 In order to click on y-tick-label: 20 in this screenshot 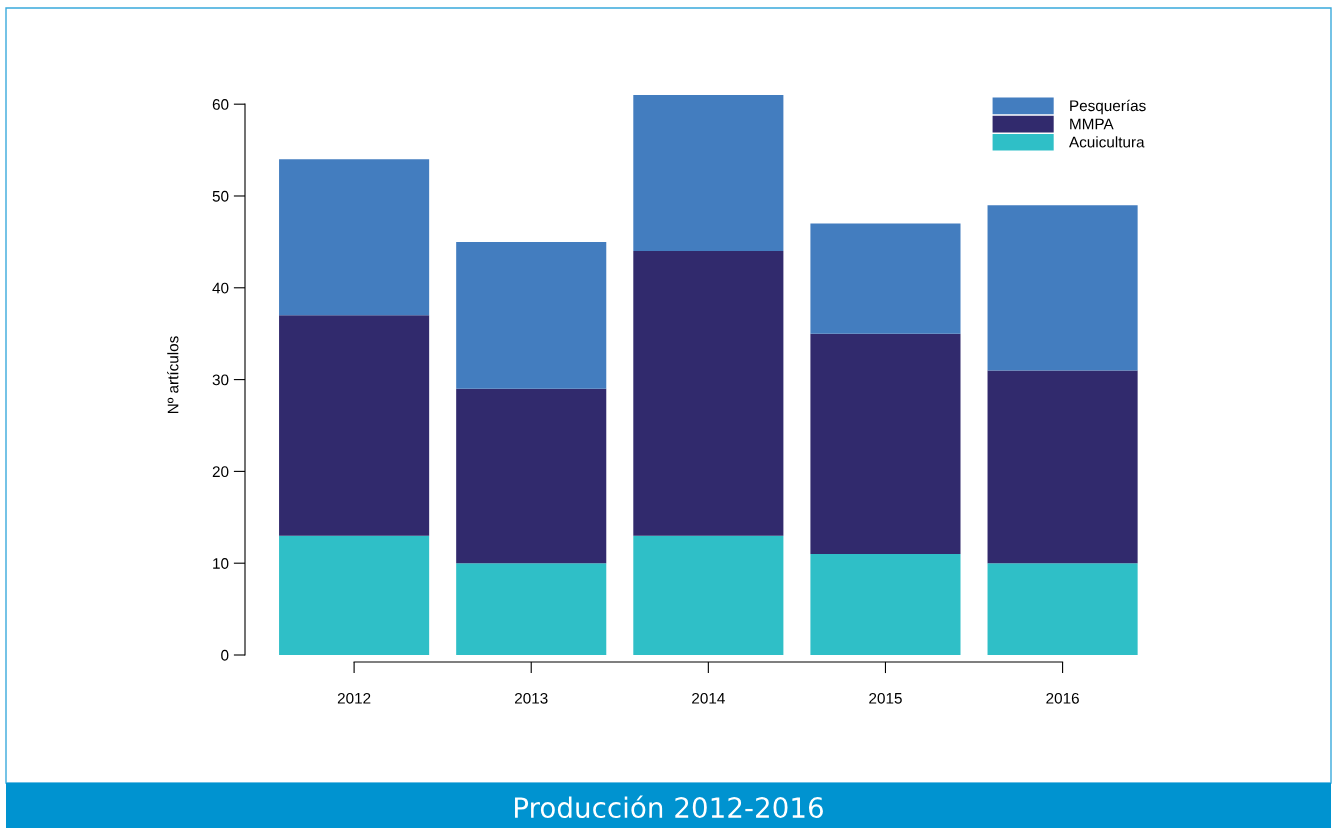, I will do `click(220, 472)`.